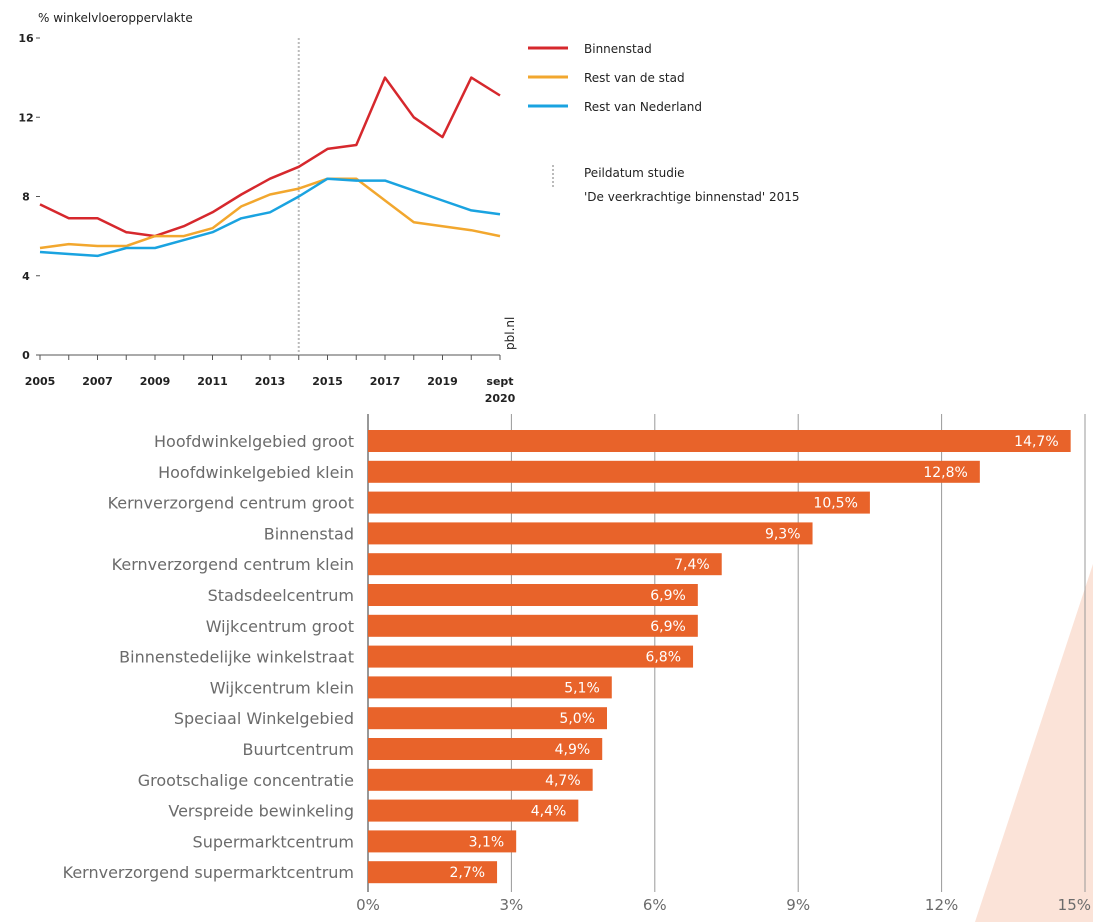 The height and width of the screenshot is (922, 1093). I want to click on bar-category-label: Binnenstad, so click(309, 533).